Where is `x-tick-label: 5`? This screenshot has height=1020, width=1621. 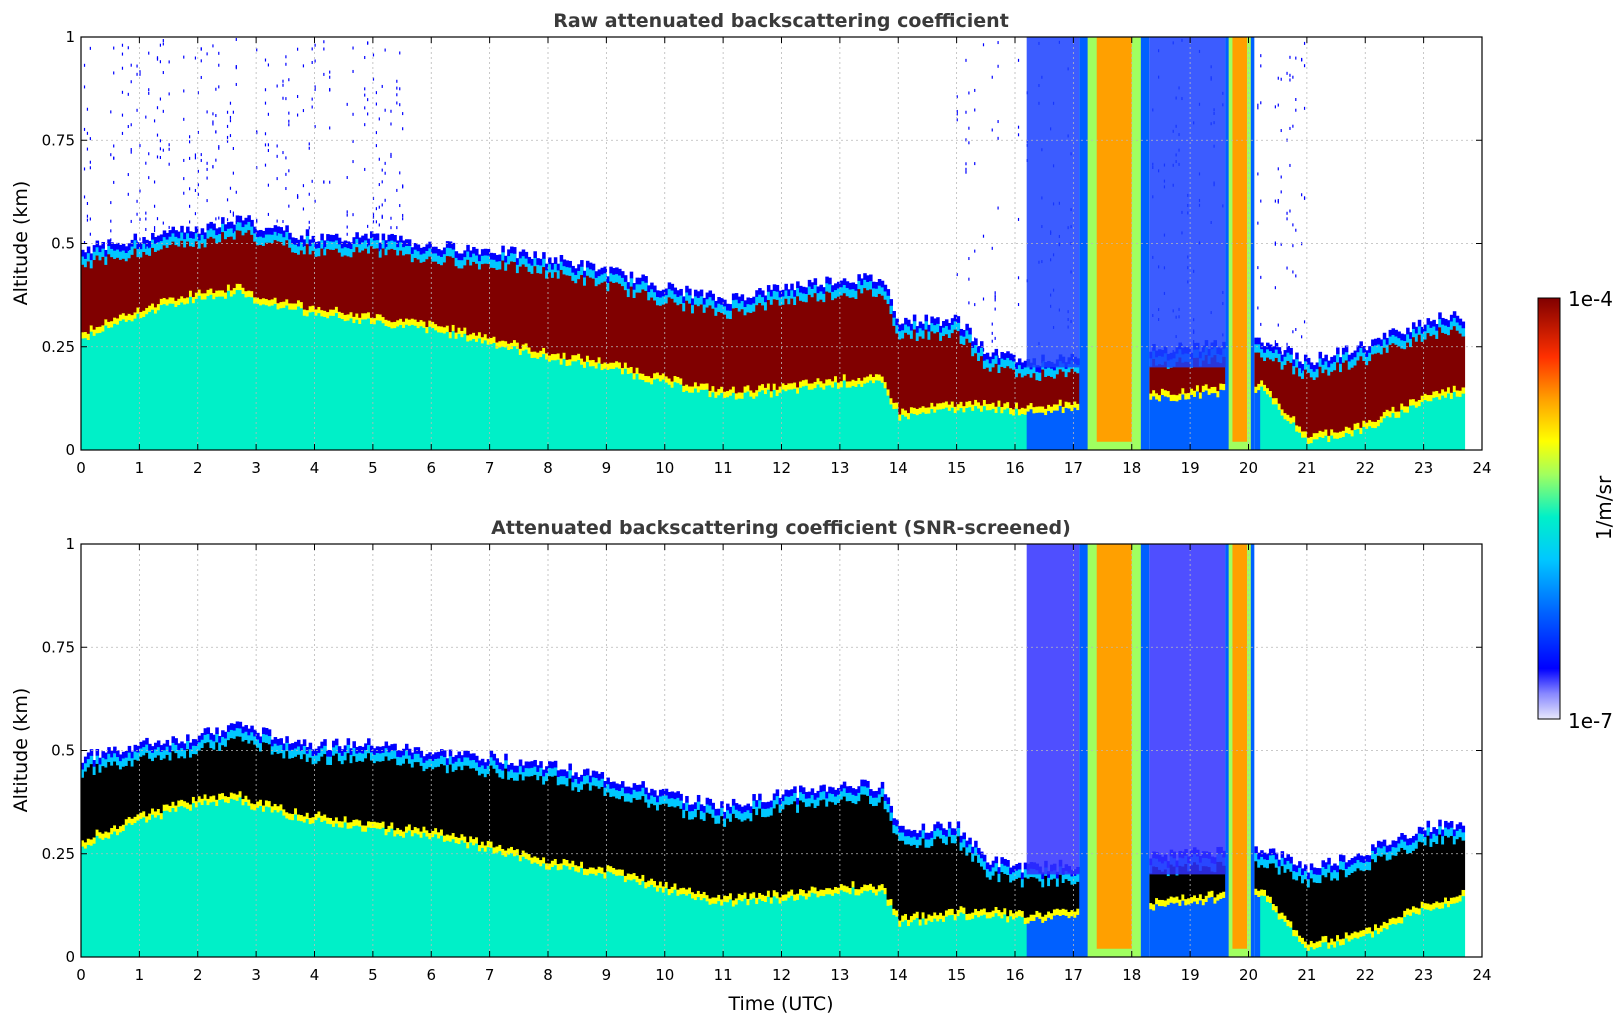 x-tick-label: 5 is located at coordinates (373, 468).